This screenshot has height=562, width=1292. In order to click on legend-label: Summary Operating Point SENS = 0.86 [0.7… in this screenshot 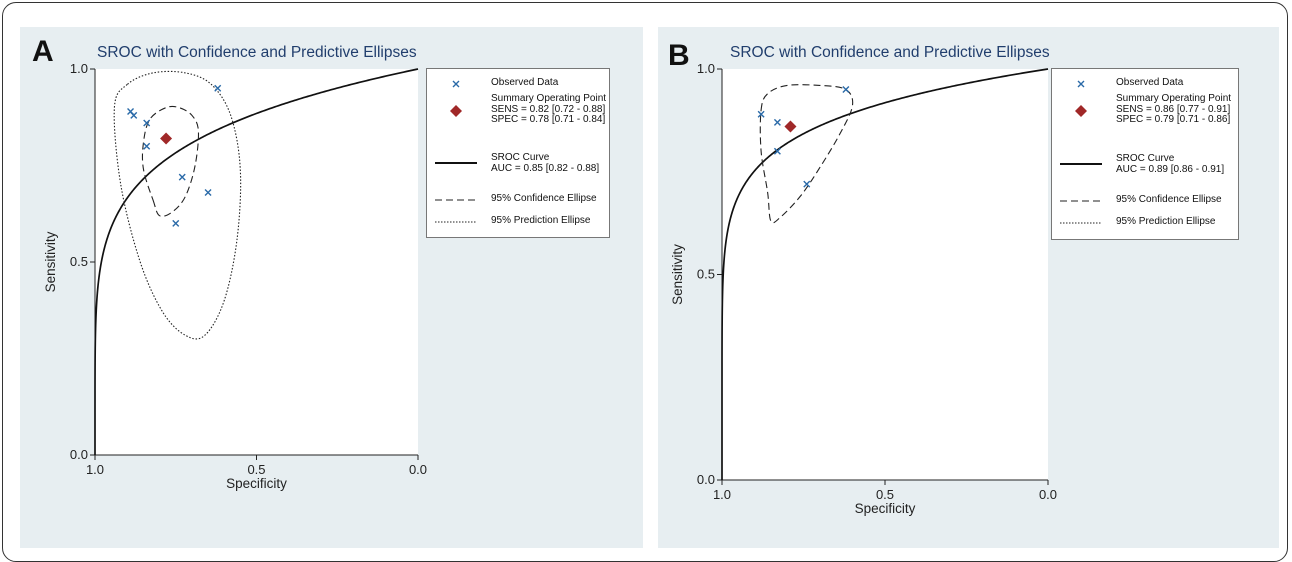, I will do `click(1174, 109)`.